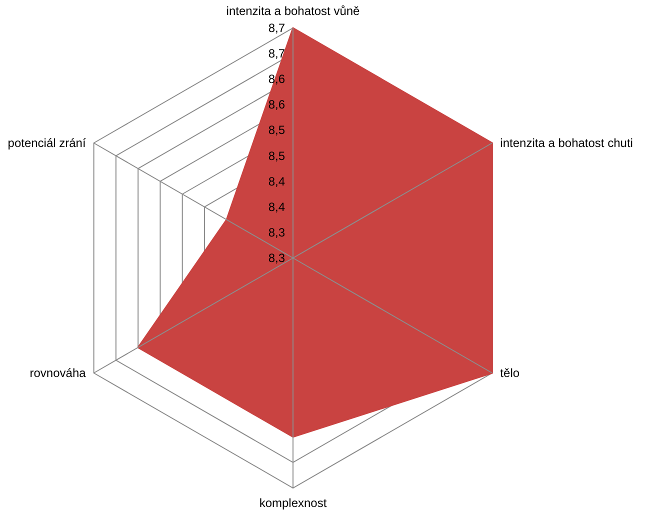 This screenshot has width=648, height=517. I want to click on spoke-label: intenzita a bohatost chuti, so click(566, 143).